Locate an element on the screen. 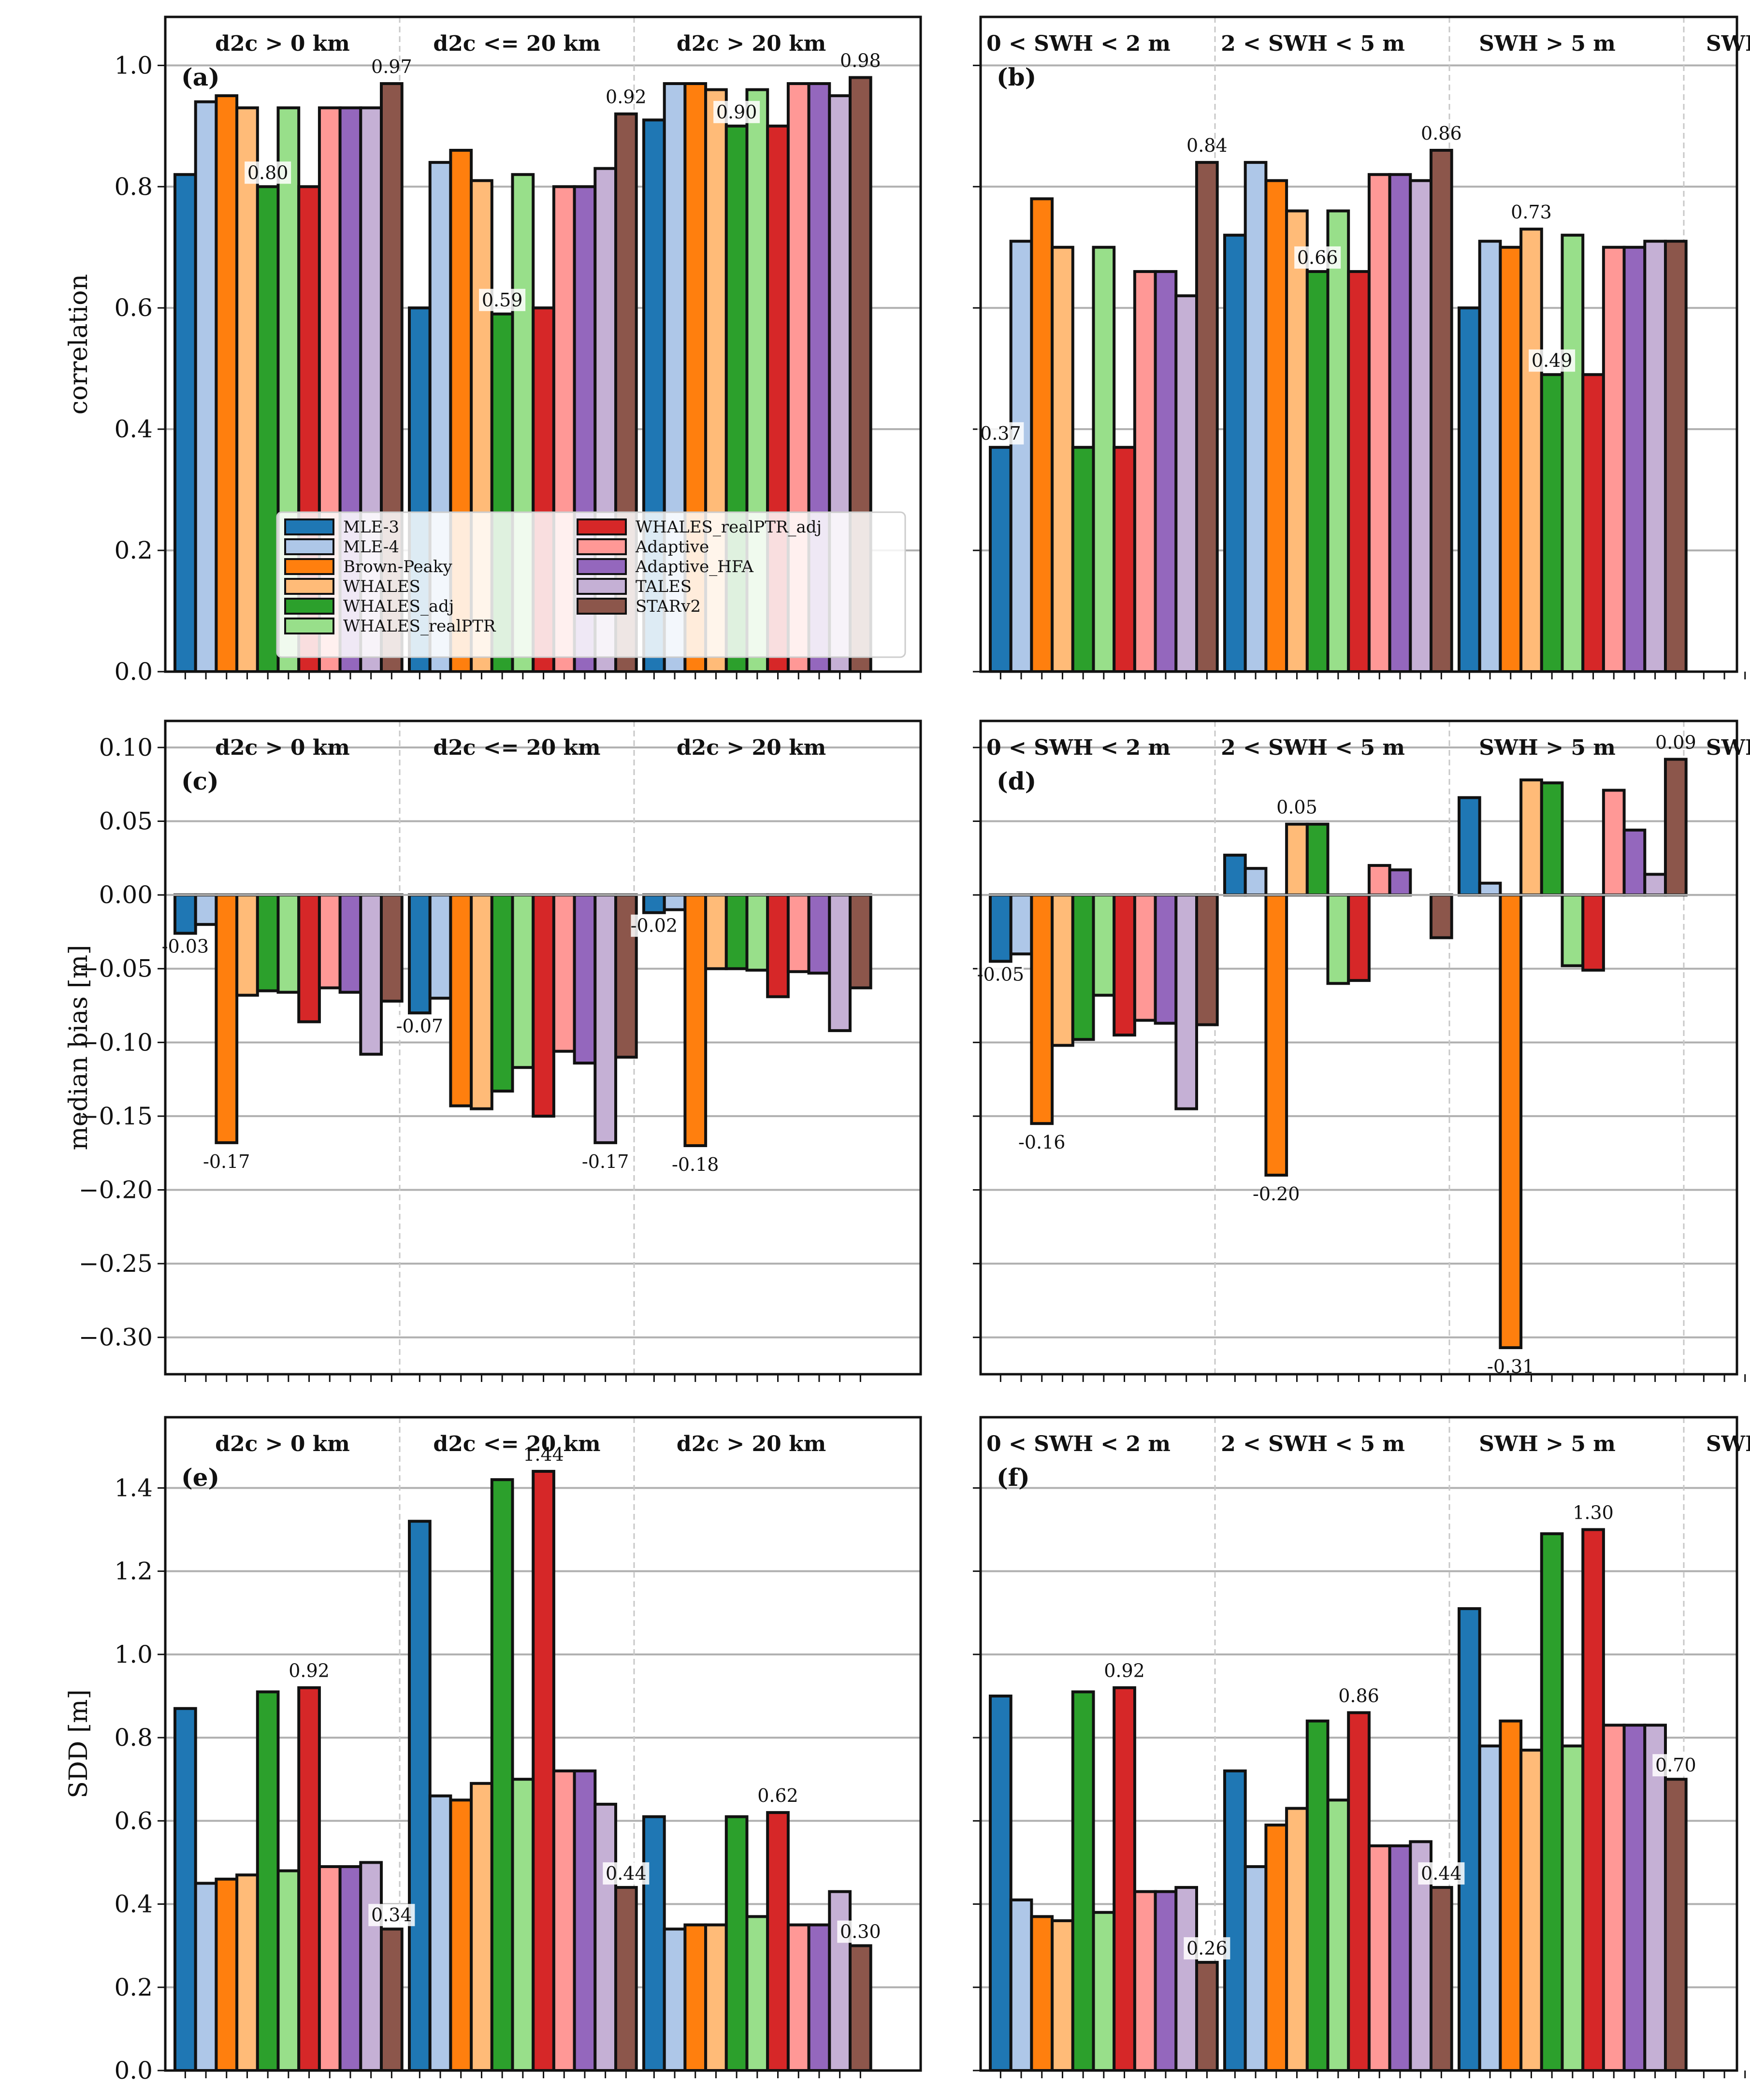 The width and height of the screenshot is (1750, 2100). legend-item: WHALES_realPTR is located at coordinates (390, 626).